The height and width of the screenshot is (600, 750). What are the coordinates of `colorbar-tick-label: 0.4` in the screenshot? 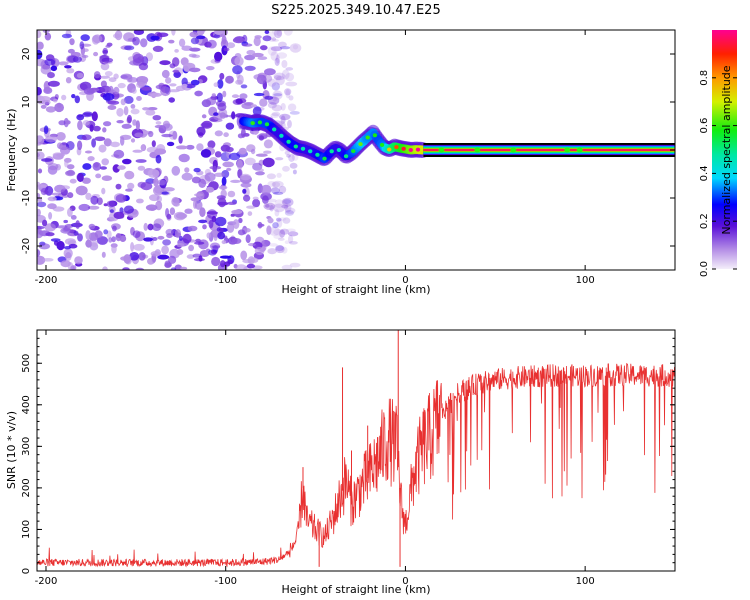 It's located at (704, 173).